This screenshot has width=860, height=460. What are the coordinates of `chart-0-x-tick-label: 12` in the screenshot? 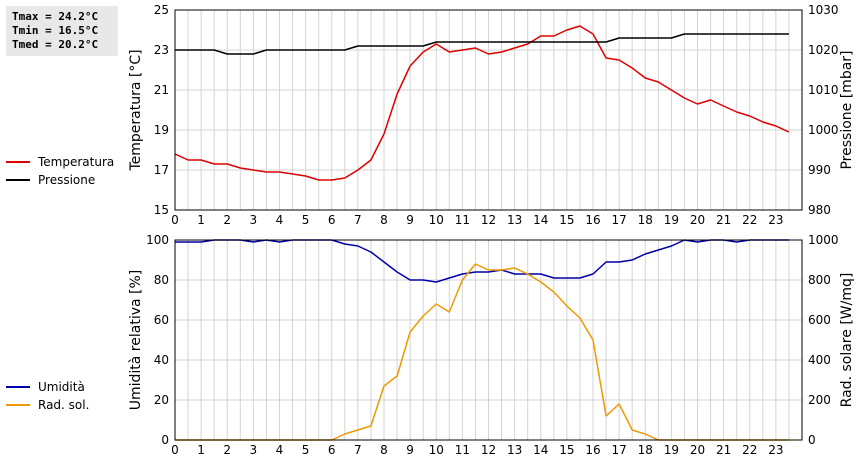 It's located at (488, 220).